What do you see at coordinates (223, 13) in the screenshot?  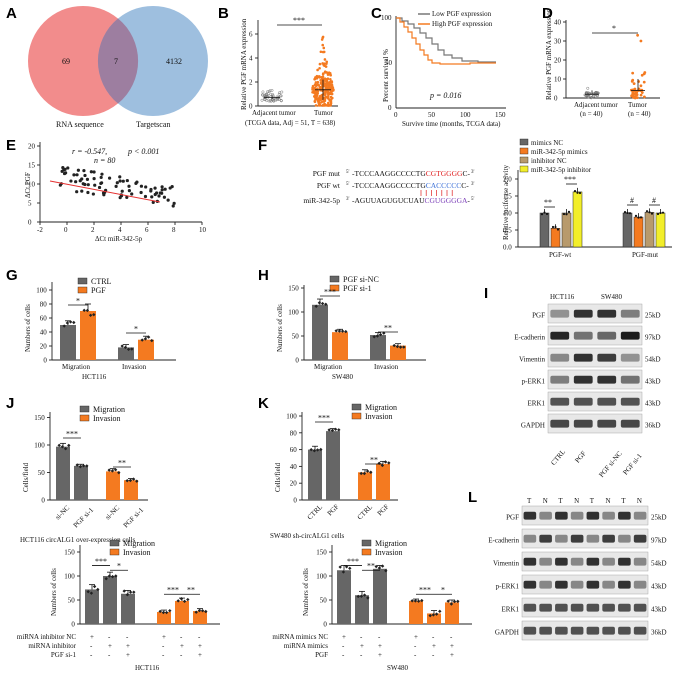 I see `panel-label-b: B` at bounding box center [223, 13].